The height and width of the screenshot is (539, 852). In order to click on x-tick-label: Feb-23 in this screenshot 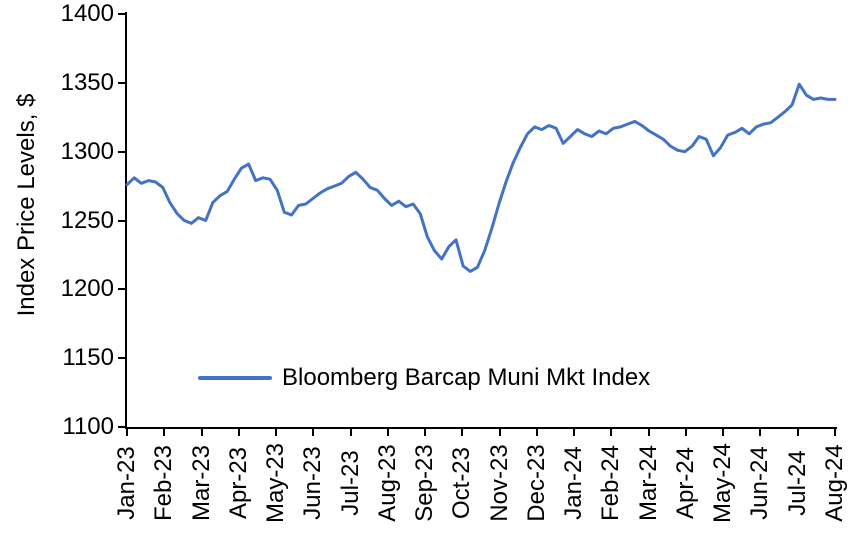, I will do `click(164, 483)`.